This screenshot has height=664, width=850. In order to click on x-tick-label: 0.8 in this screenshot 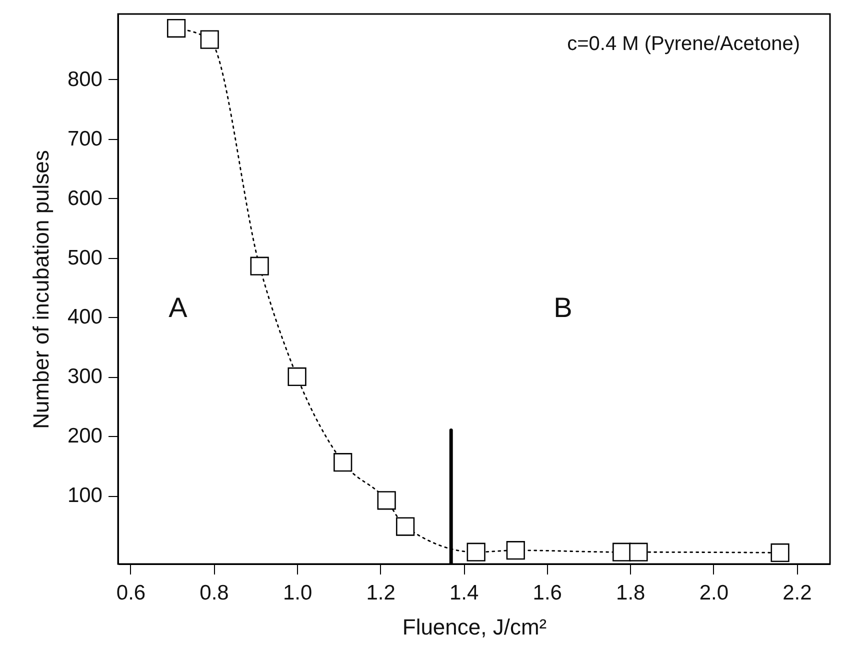, I will do `click(214, 593)`.